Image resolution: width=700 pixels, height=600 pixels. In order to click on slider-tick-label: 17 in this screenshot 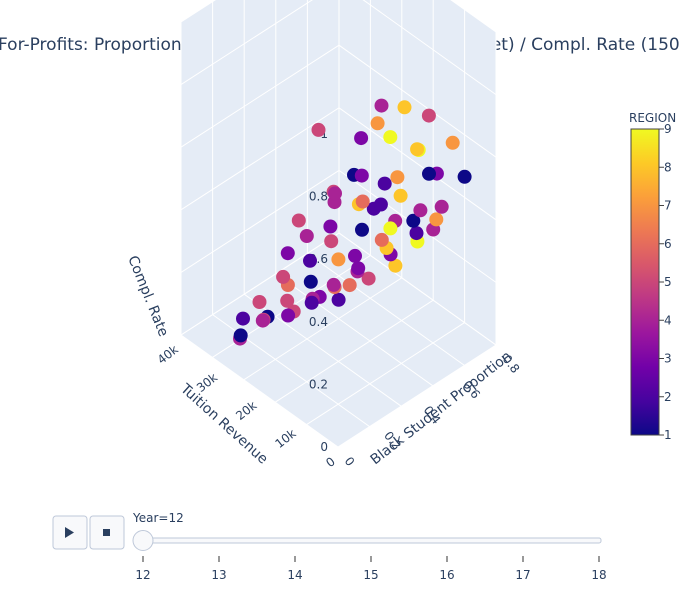, I will do `click(522, 575)`.